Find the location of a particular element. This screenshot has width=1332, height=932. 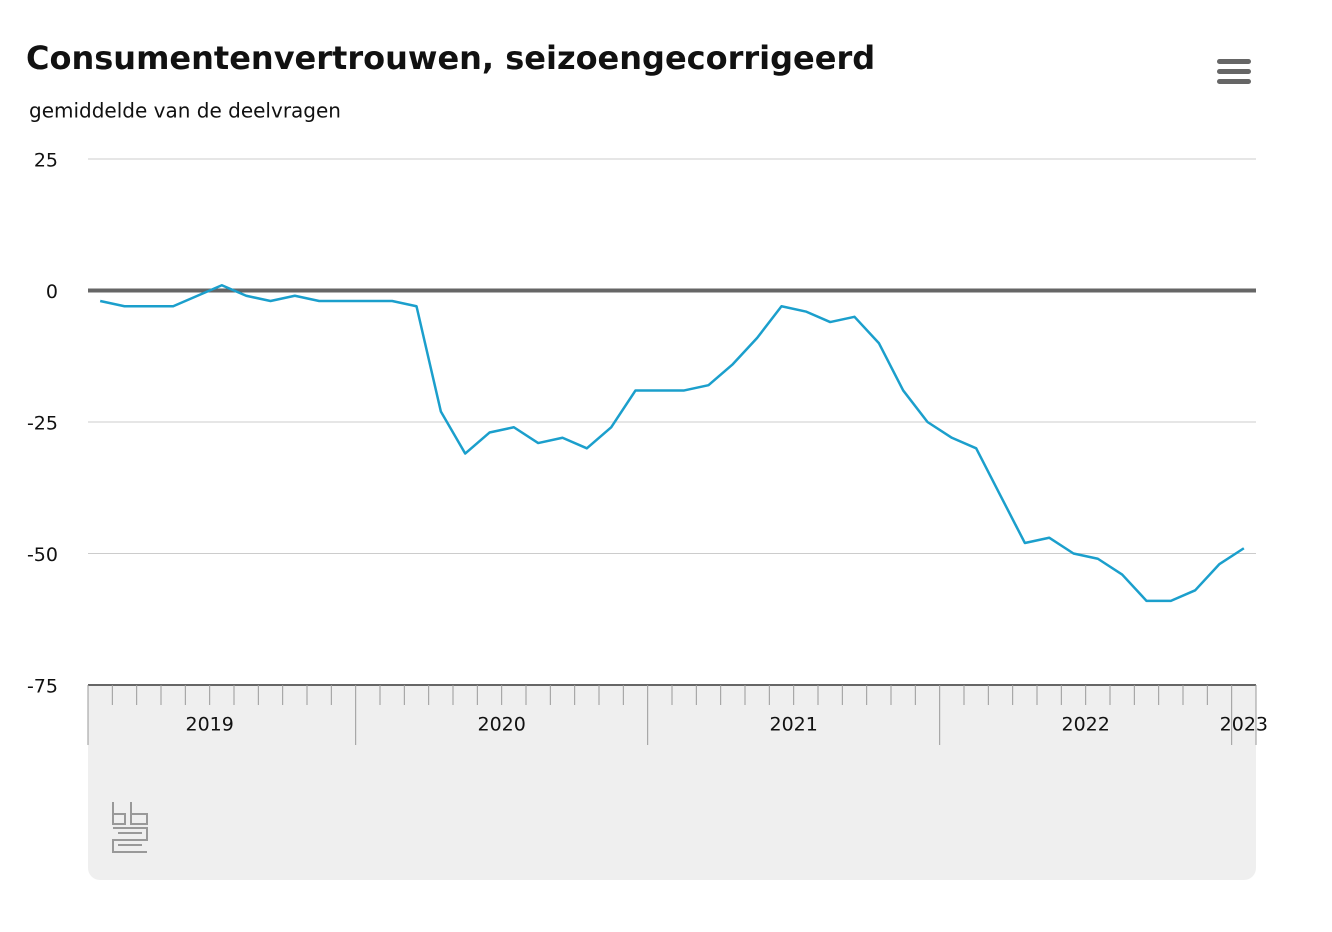

menu-button is located at coordinates (1234, 71).